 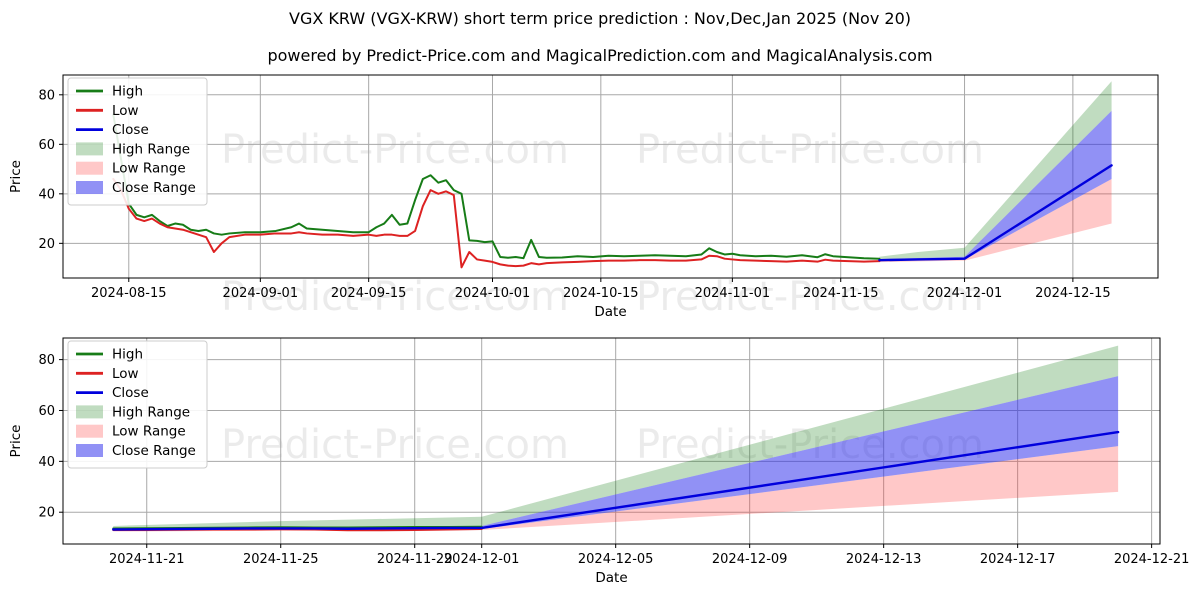 What do you see at coordinates (1152, 559) in the screenshot?
I see `x-tick-label: 2024-12-21` at bounding box center [1152, 559].